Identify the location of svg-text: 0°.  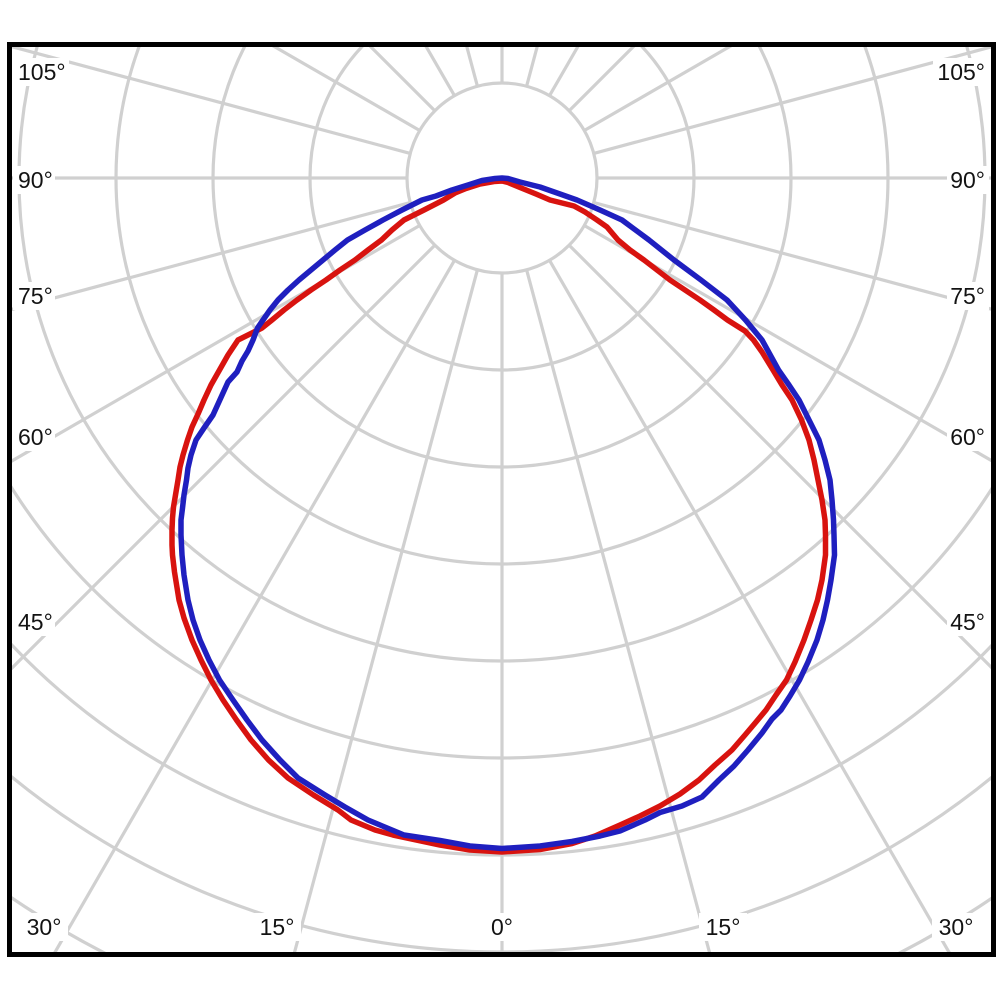
(502, 927).